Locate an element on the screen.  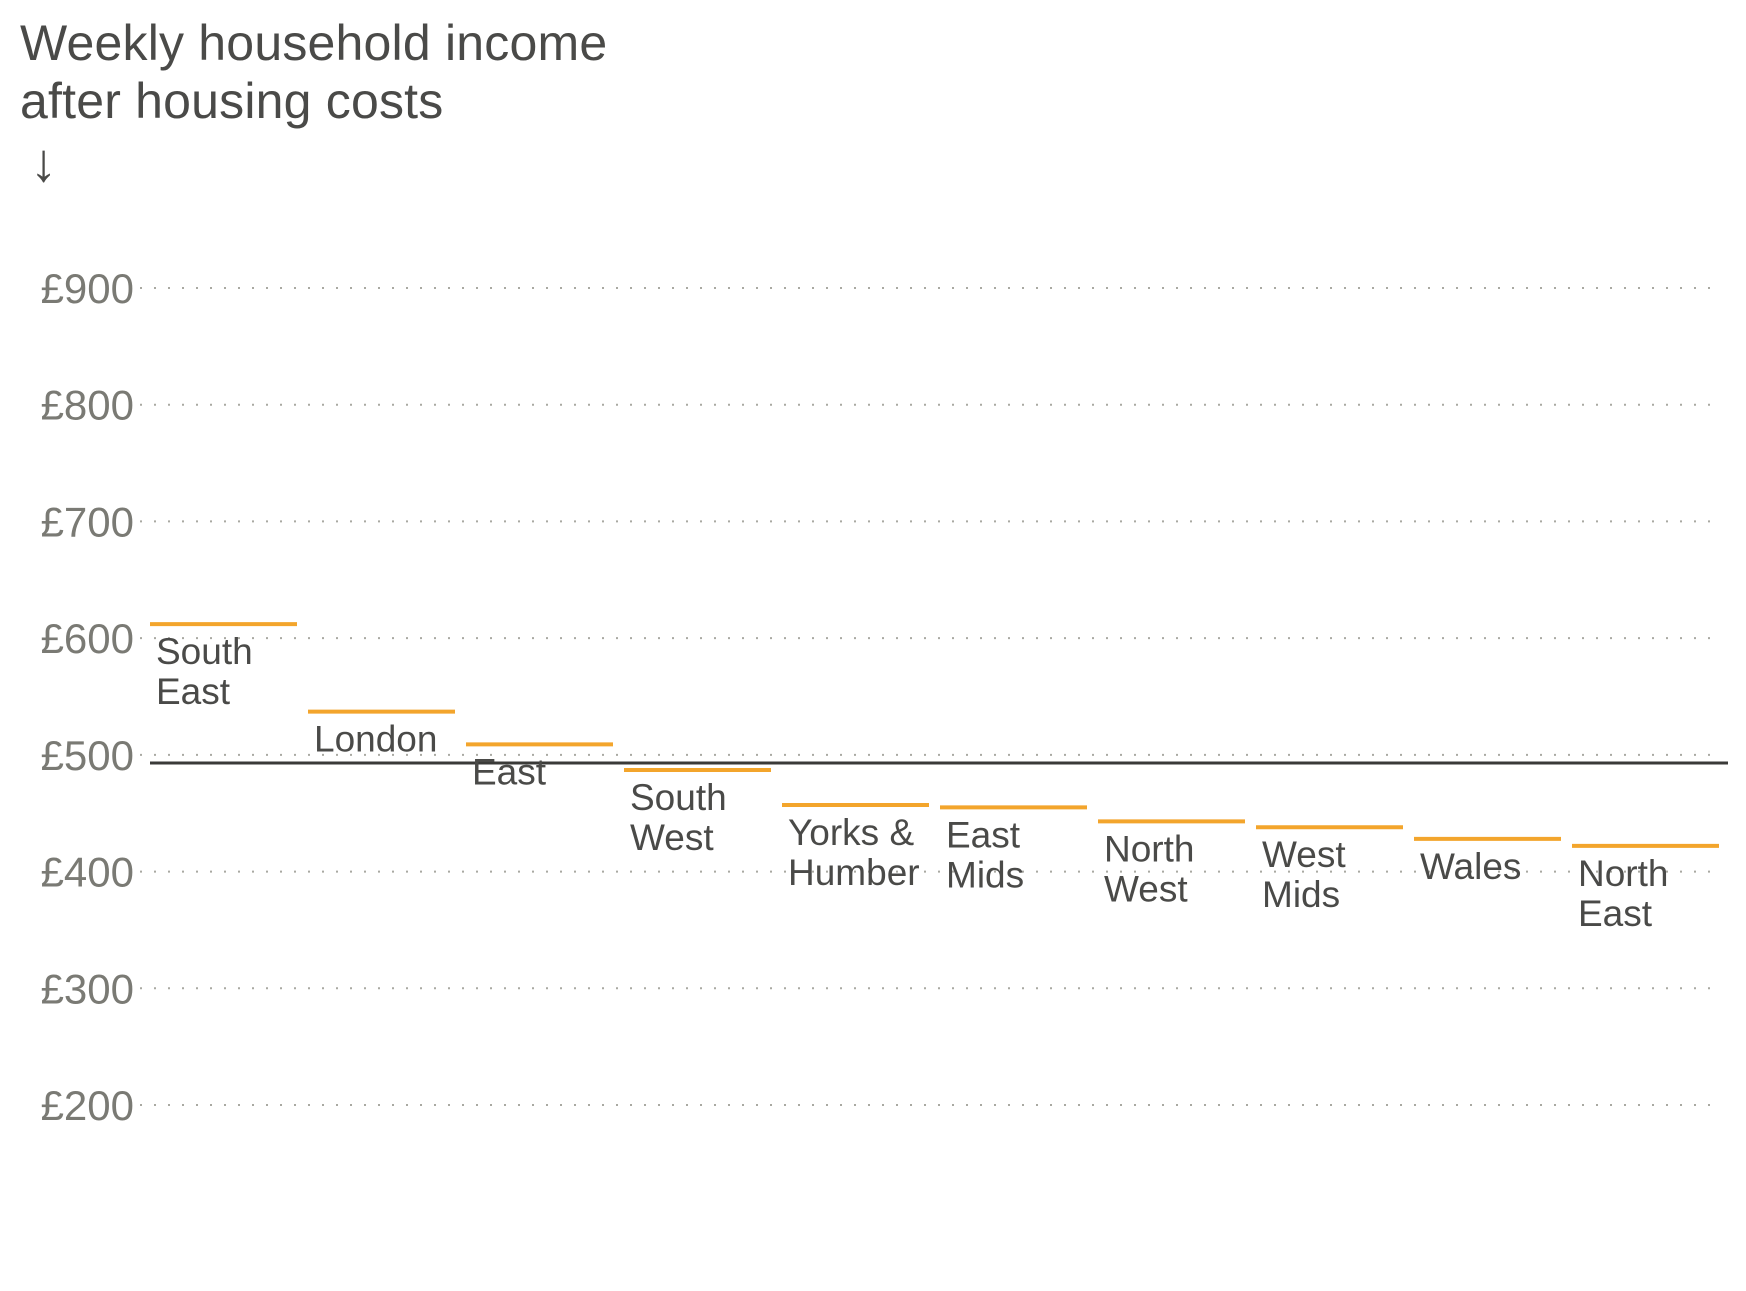
y-tick-label: £700 is located at coordinates (87, 521).